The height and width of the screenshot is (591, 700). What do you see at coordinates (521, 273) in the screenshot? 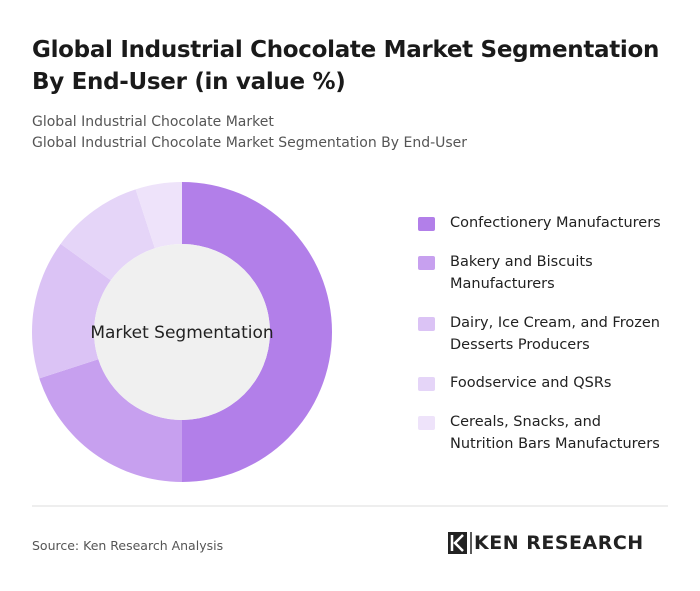
I see `legend-label: Bakery and Biscuits Manufacturers` at bounding box center [521, 273].